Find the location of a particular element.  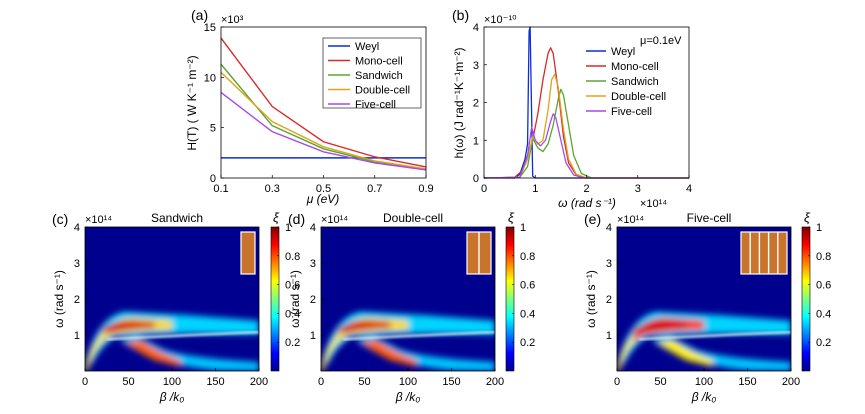

x-tick-label: 0.7 is located at coordinates (374, 189).